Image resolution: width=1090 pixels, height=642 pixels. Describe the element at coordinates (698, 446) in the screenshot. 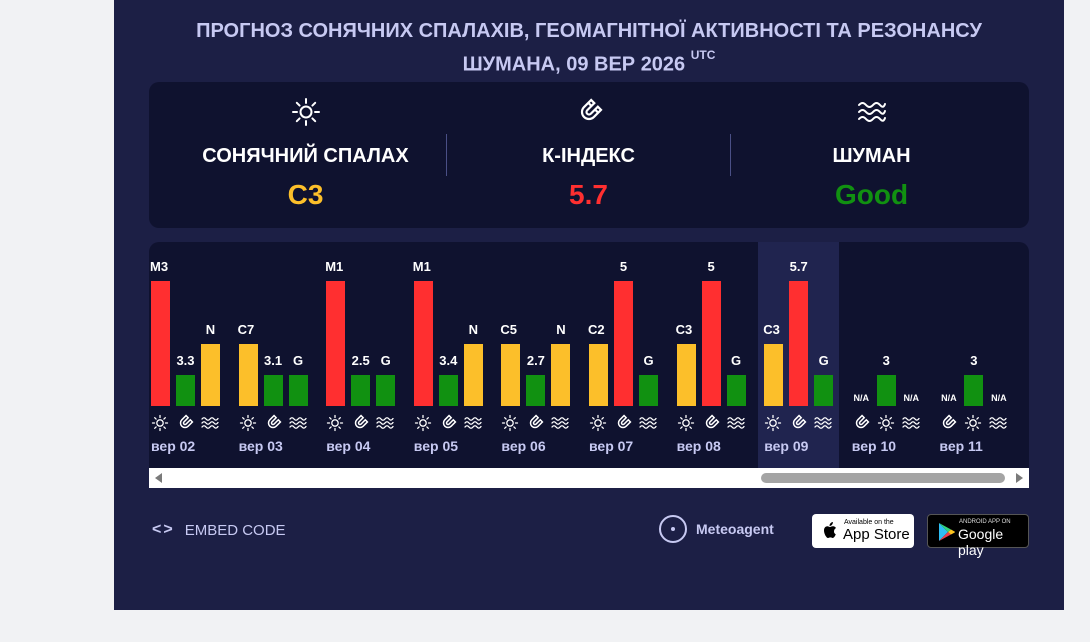

I see `date-label: вер 08` at that location.